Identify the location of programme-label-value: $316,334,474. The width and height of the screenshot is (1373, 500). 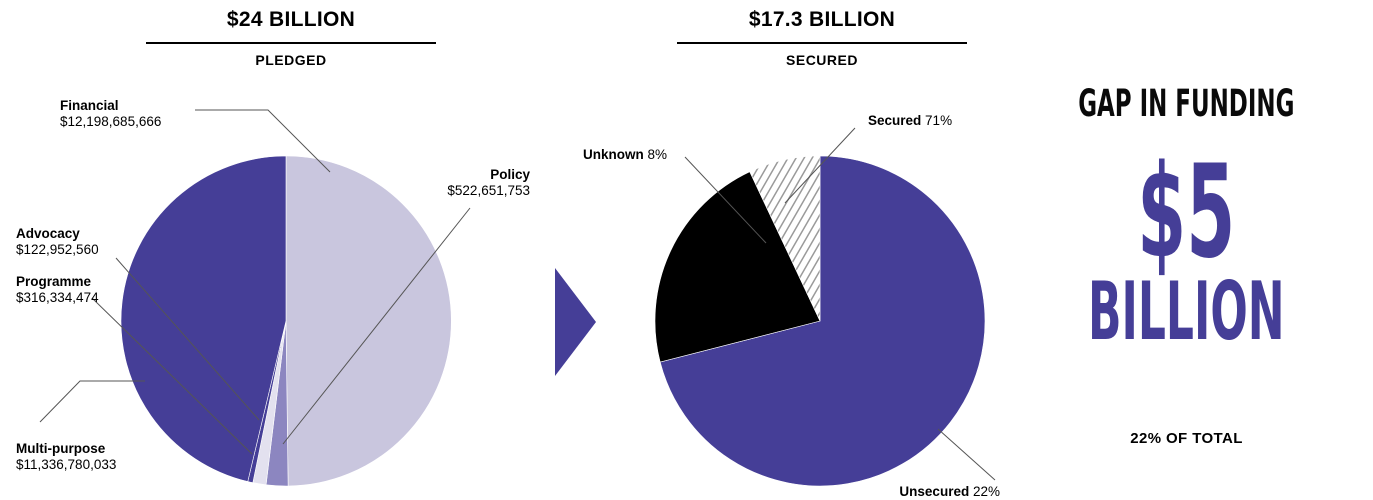
(57, 297).